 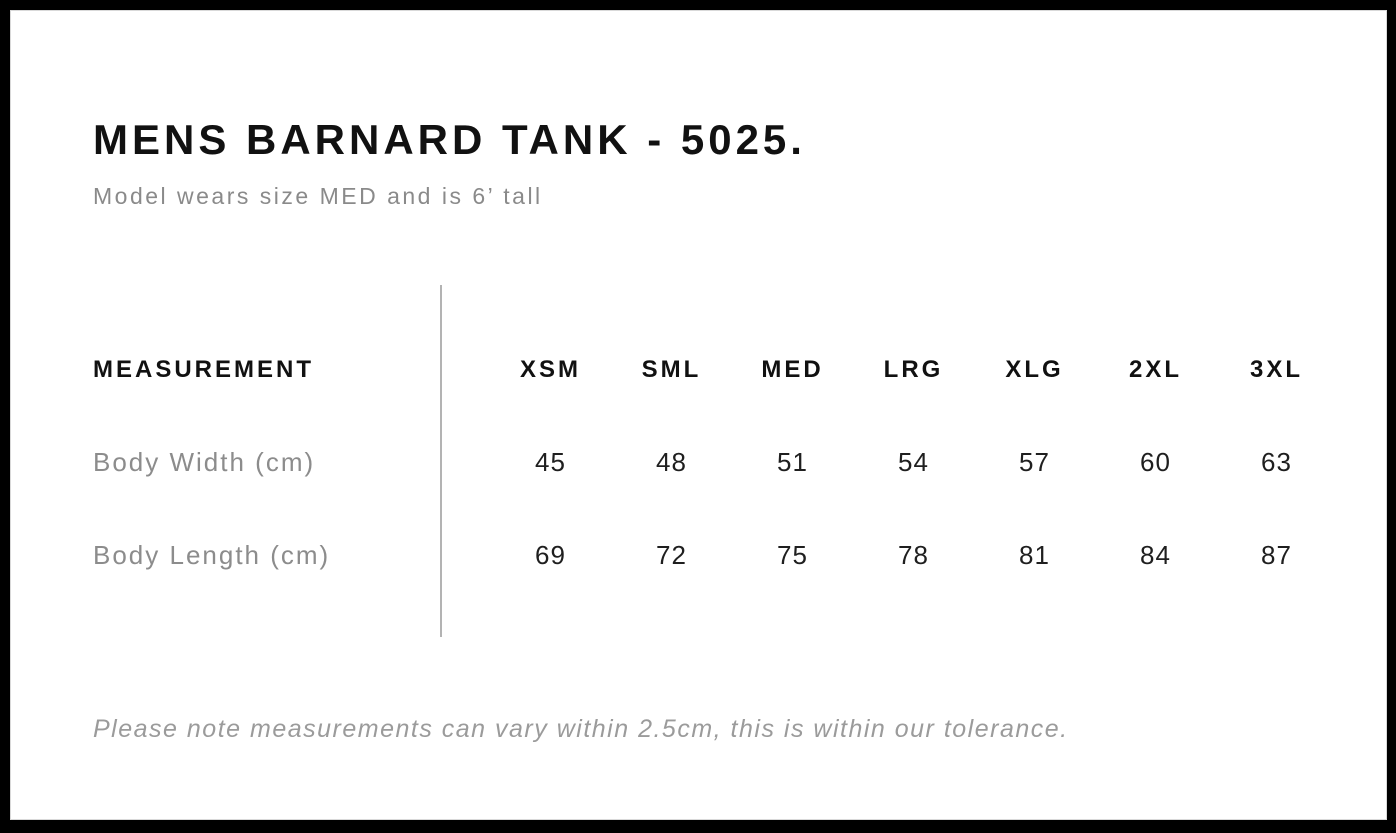 I want to click on column-header-3xl: 3XL, so click(x=1276, y=369).